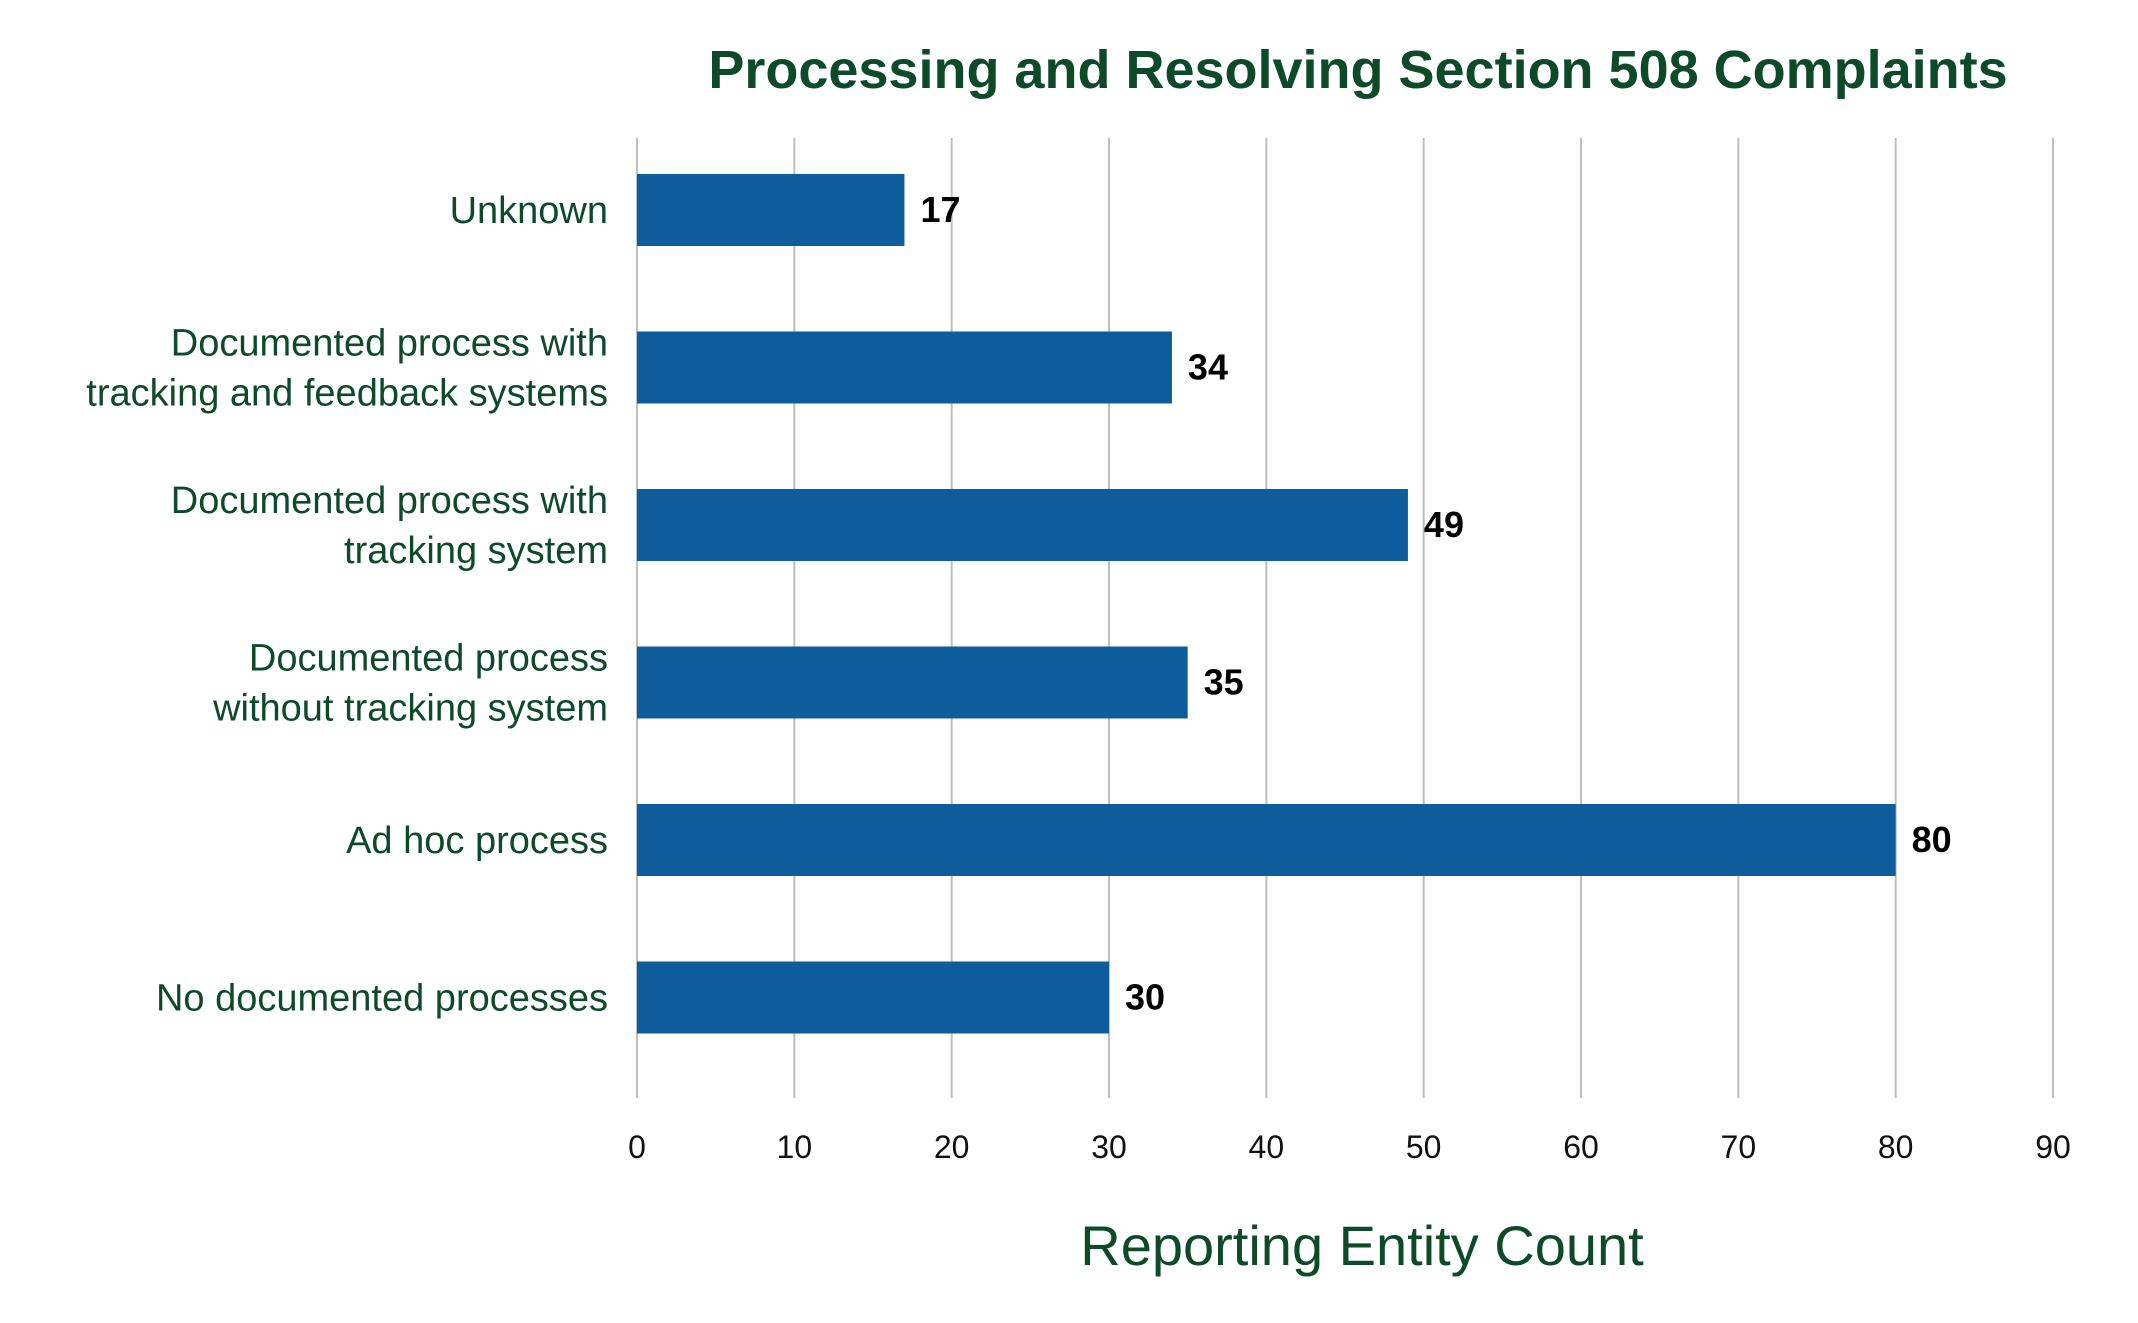 The image size is (2138, 1323). What do you see at coordinates (2053, 1147) in the screenshot?
I see `x-tick-label-90: 90` at bounding box center [2053, 1147].